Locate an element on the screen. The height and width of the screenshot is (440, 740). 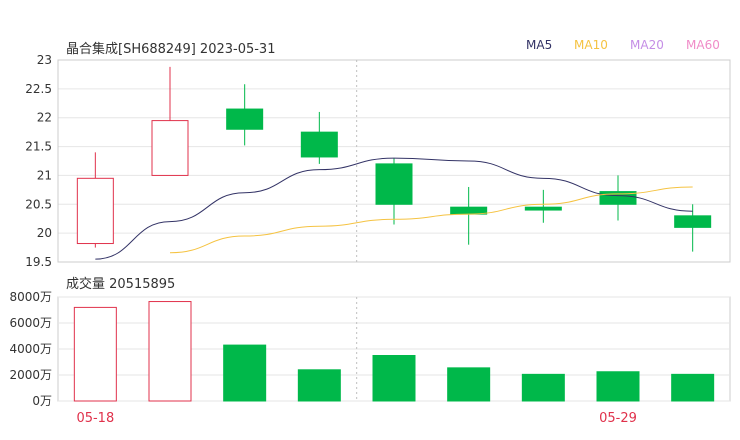
price-y-tick-label: 20 is located at coordinates (44, 233).